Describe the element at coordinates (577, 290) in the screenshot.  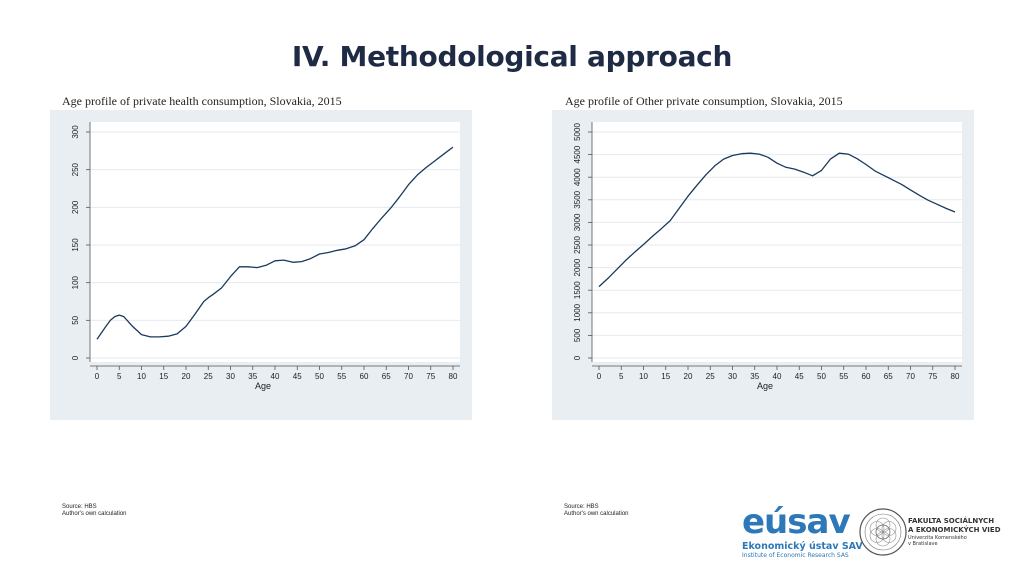
I see `y-tick-label: 1500` at that location.